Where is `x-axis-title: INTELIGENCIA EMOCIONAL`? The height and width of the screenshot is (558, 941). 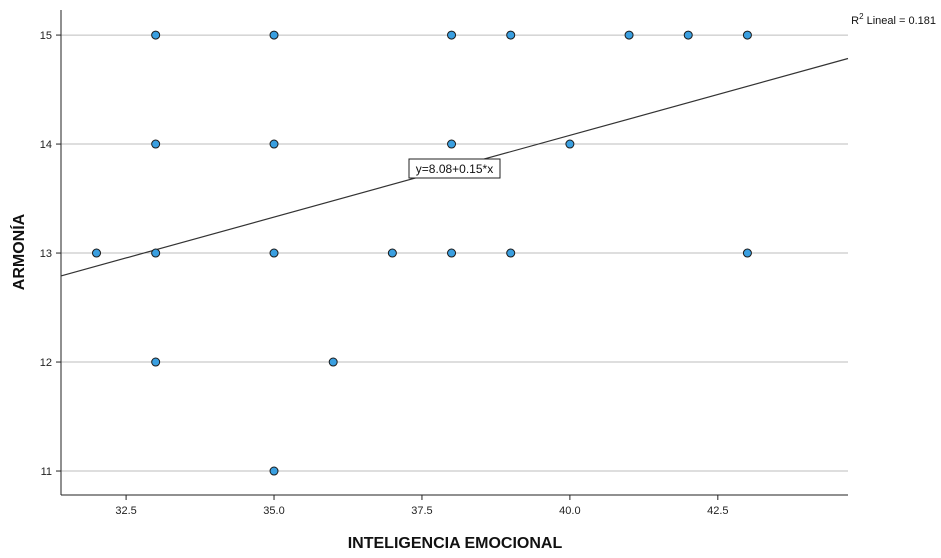
x-axis-title: INTELIGENCIA EMOCIONAL is located at coordinates (455, 543).